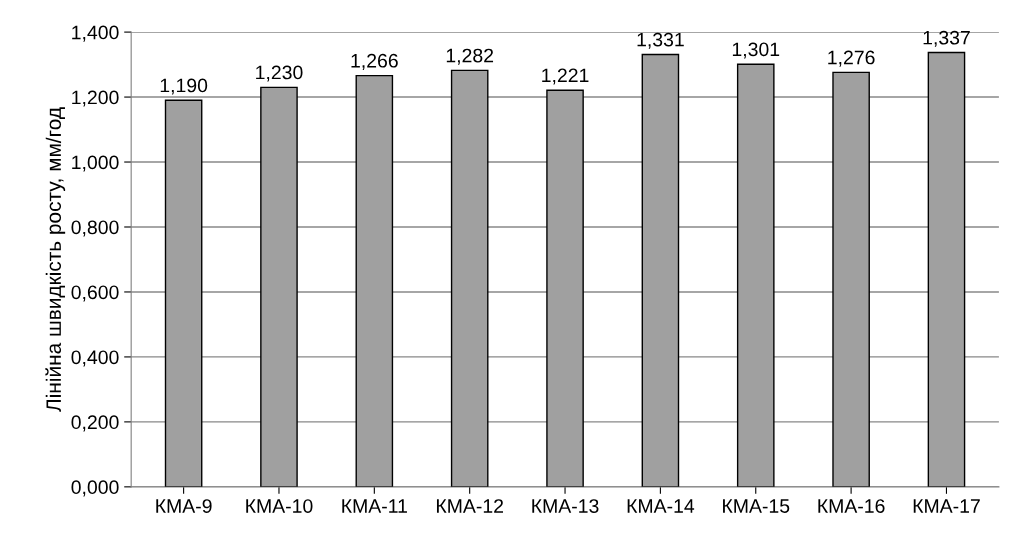  What do you see at coordinates (851, 58) in the screenshot?
I see `data-label: 1,276` at bounding box center [851, 58].